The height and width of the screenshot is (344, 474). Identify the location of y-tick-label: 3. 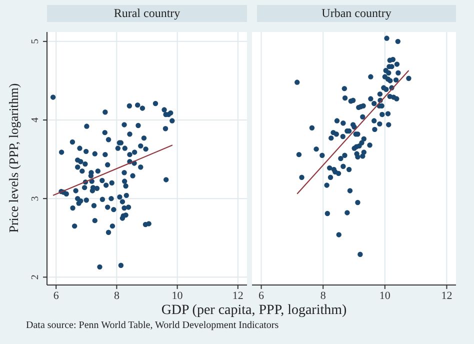
(35, 199).